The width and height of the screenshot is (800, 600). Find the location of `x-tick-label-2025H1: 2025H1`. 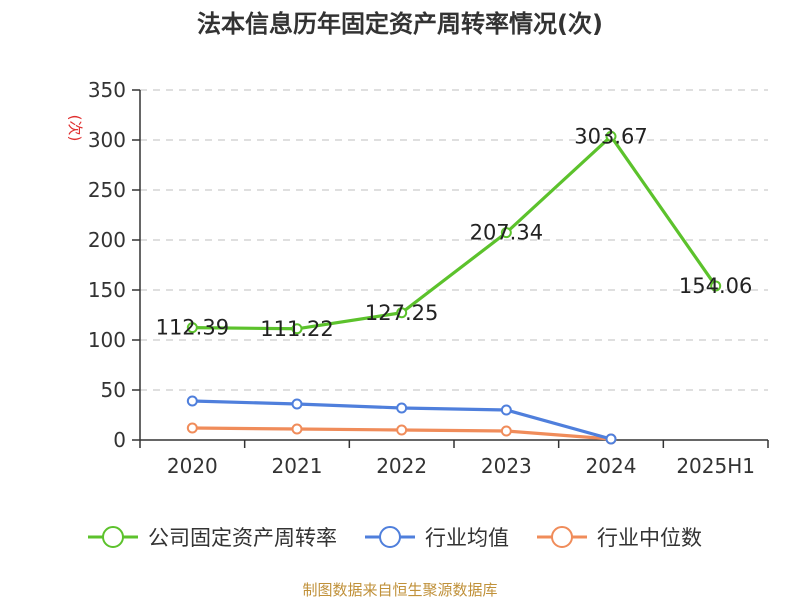

x-tick-label-2025H1: 2025H1 is located at coordinates (715, 466).